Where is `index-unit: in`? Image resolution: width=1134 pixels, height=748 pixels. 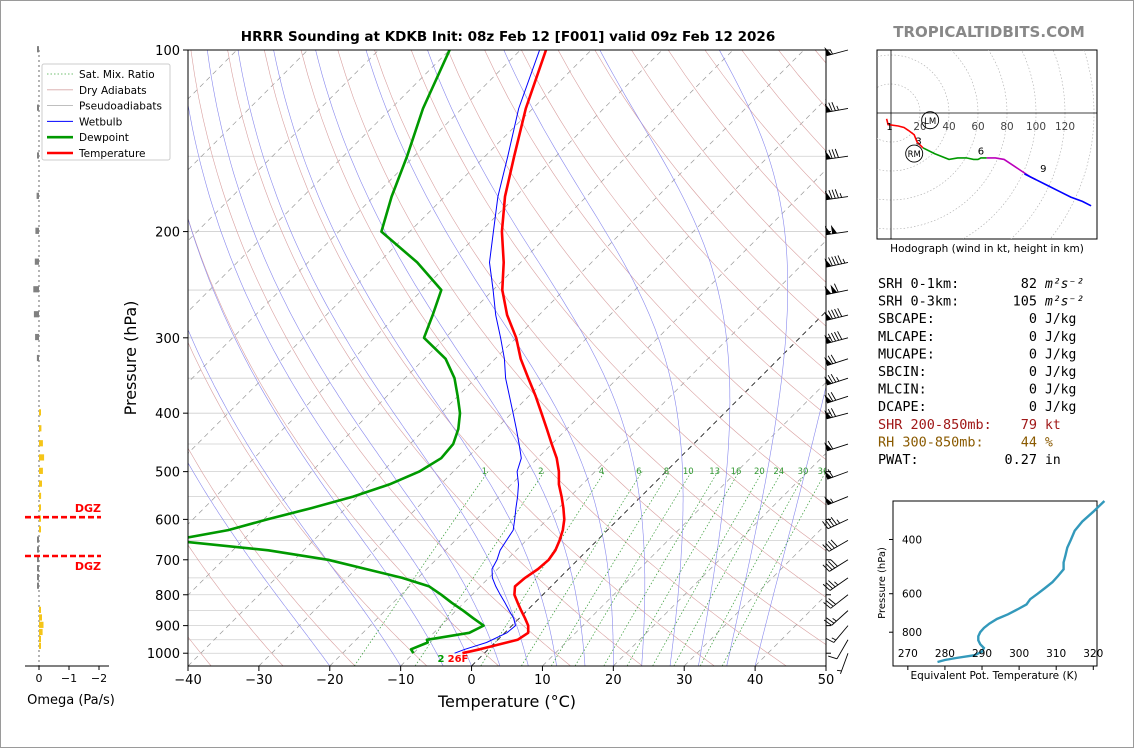
index-unit: in is located at coordinates (1053, 460).